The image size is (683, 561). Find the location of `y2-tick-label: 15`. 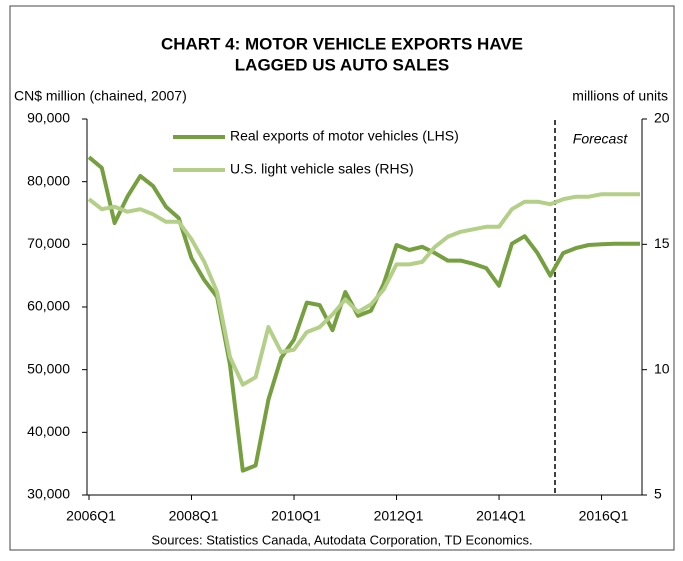

y2-tick-label: 15 is located at coordinates (662, 243).